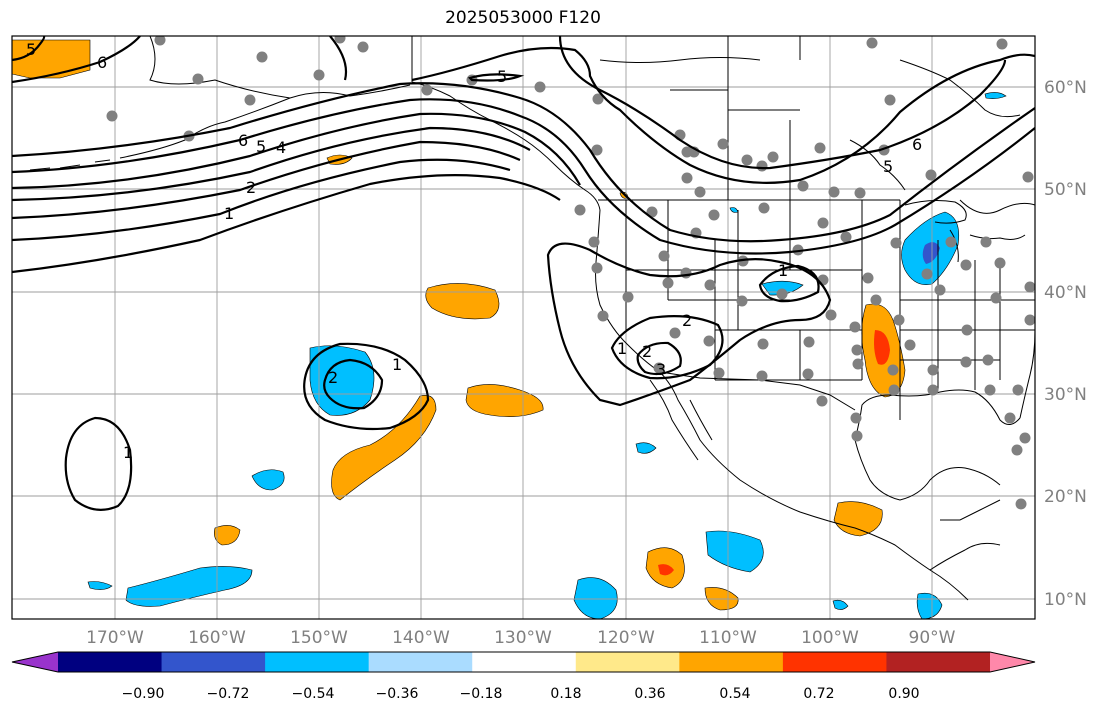  I want to click on map-title: 2025053000 F120, so click(523, 18).